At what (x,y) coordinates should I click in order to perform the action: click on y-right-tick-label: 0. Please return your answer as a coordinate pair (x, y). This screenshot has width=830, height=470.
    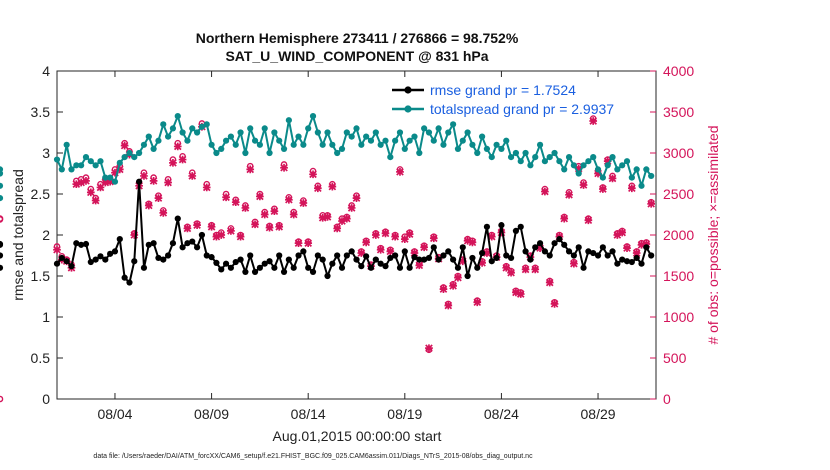
    Looking at the image, I should click on (667, 399).